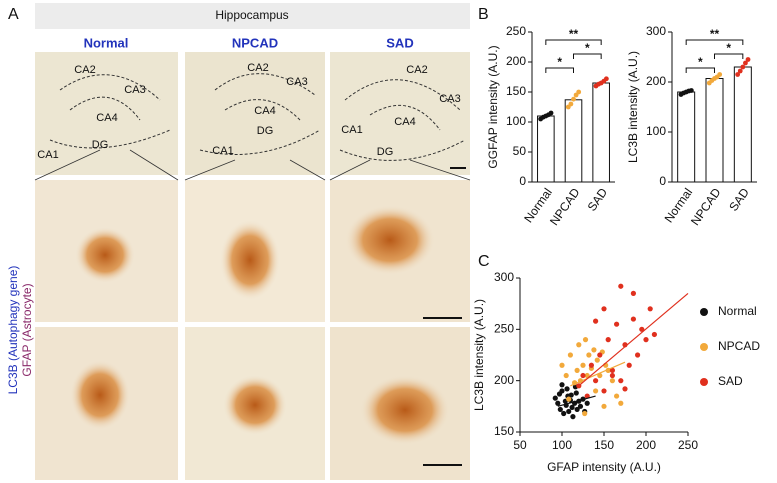 The height and width of the screenshot is (483, 777). Describe the element at coordinates (106, 42) in the screenshot. I see `column-title: Normal` at that location.